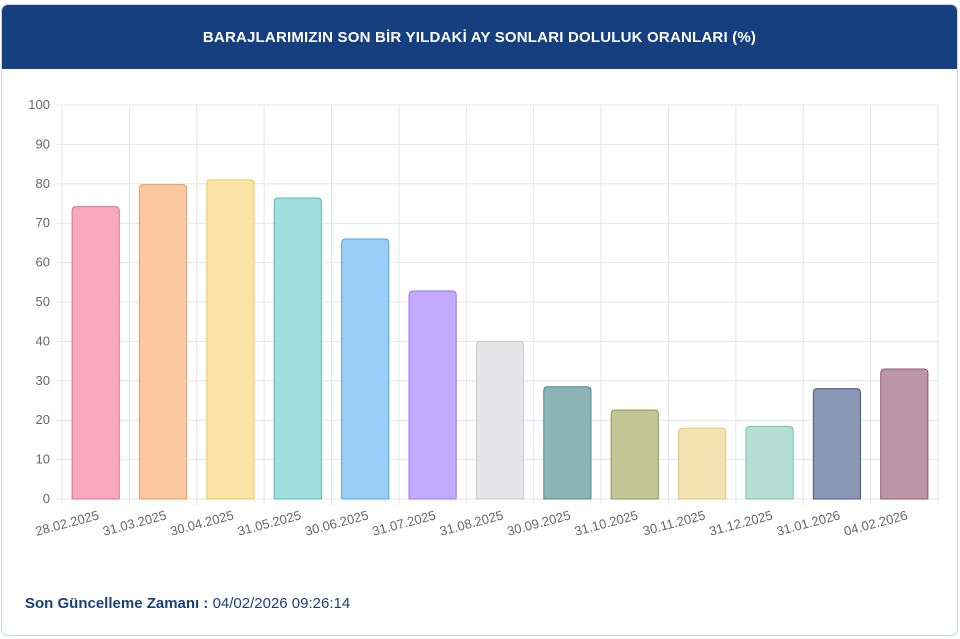 The width and height of the screenshot is (960, 639). What do you see at coordinates (769, 463) in the screenshot?
I see `bar-31.12.2025` at bounding box center [769, 463].